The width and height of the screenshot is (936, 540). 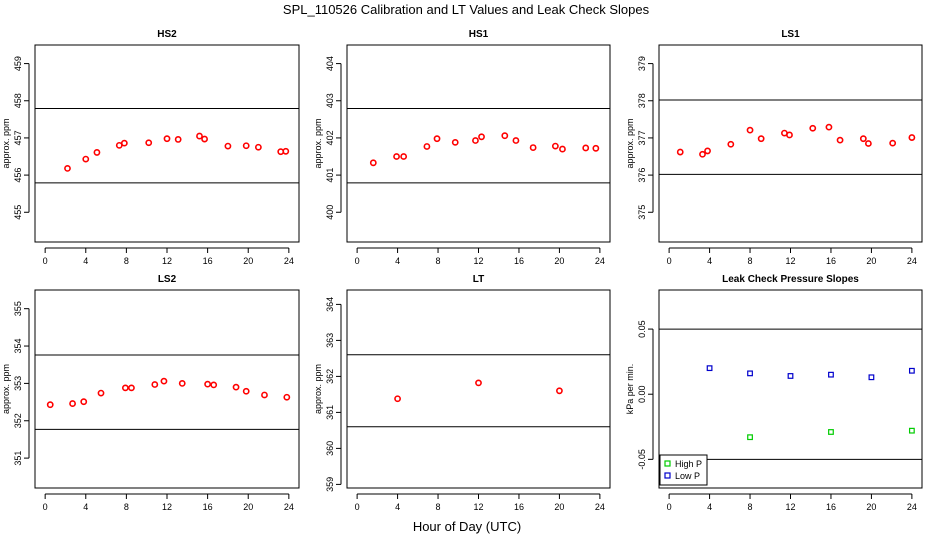 What do you see at coordinates (330, 212) in the screenshot?
I see `y-tick-label: 400` at bounding box center [330, 212].